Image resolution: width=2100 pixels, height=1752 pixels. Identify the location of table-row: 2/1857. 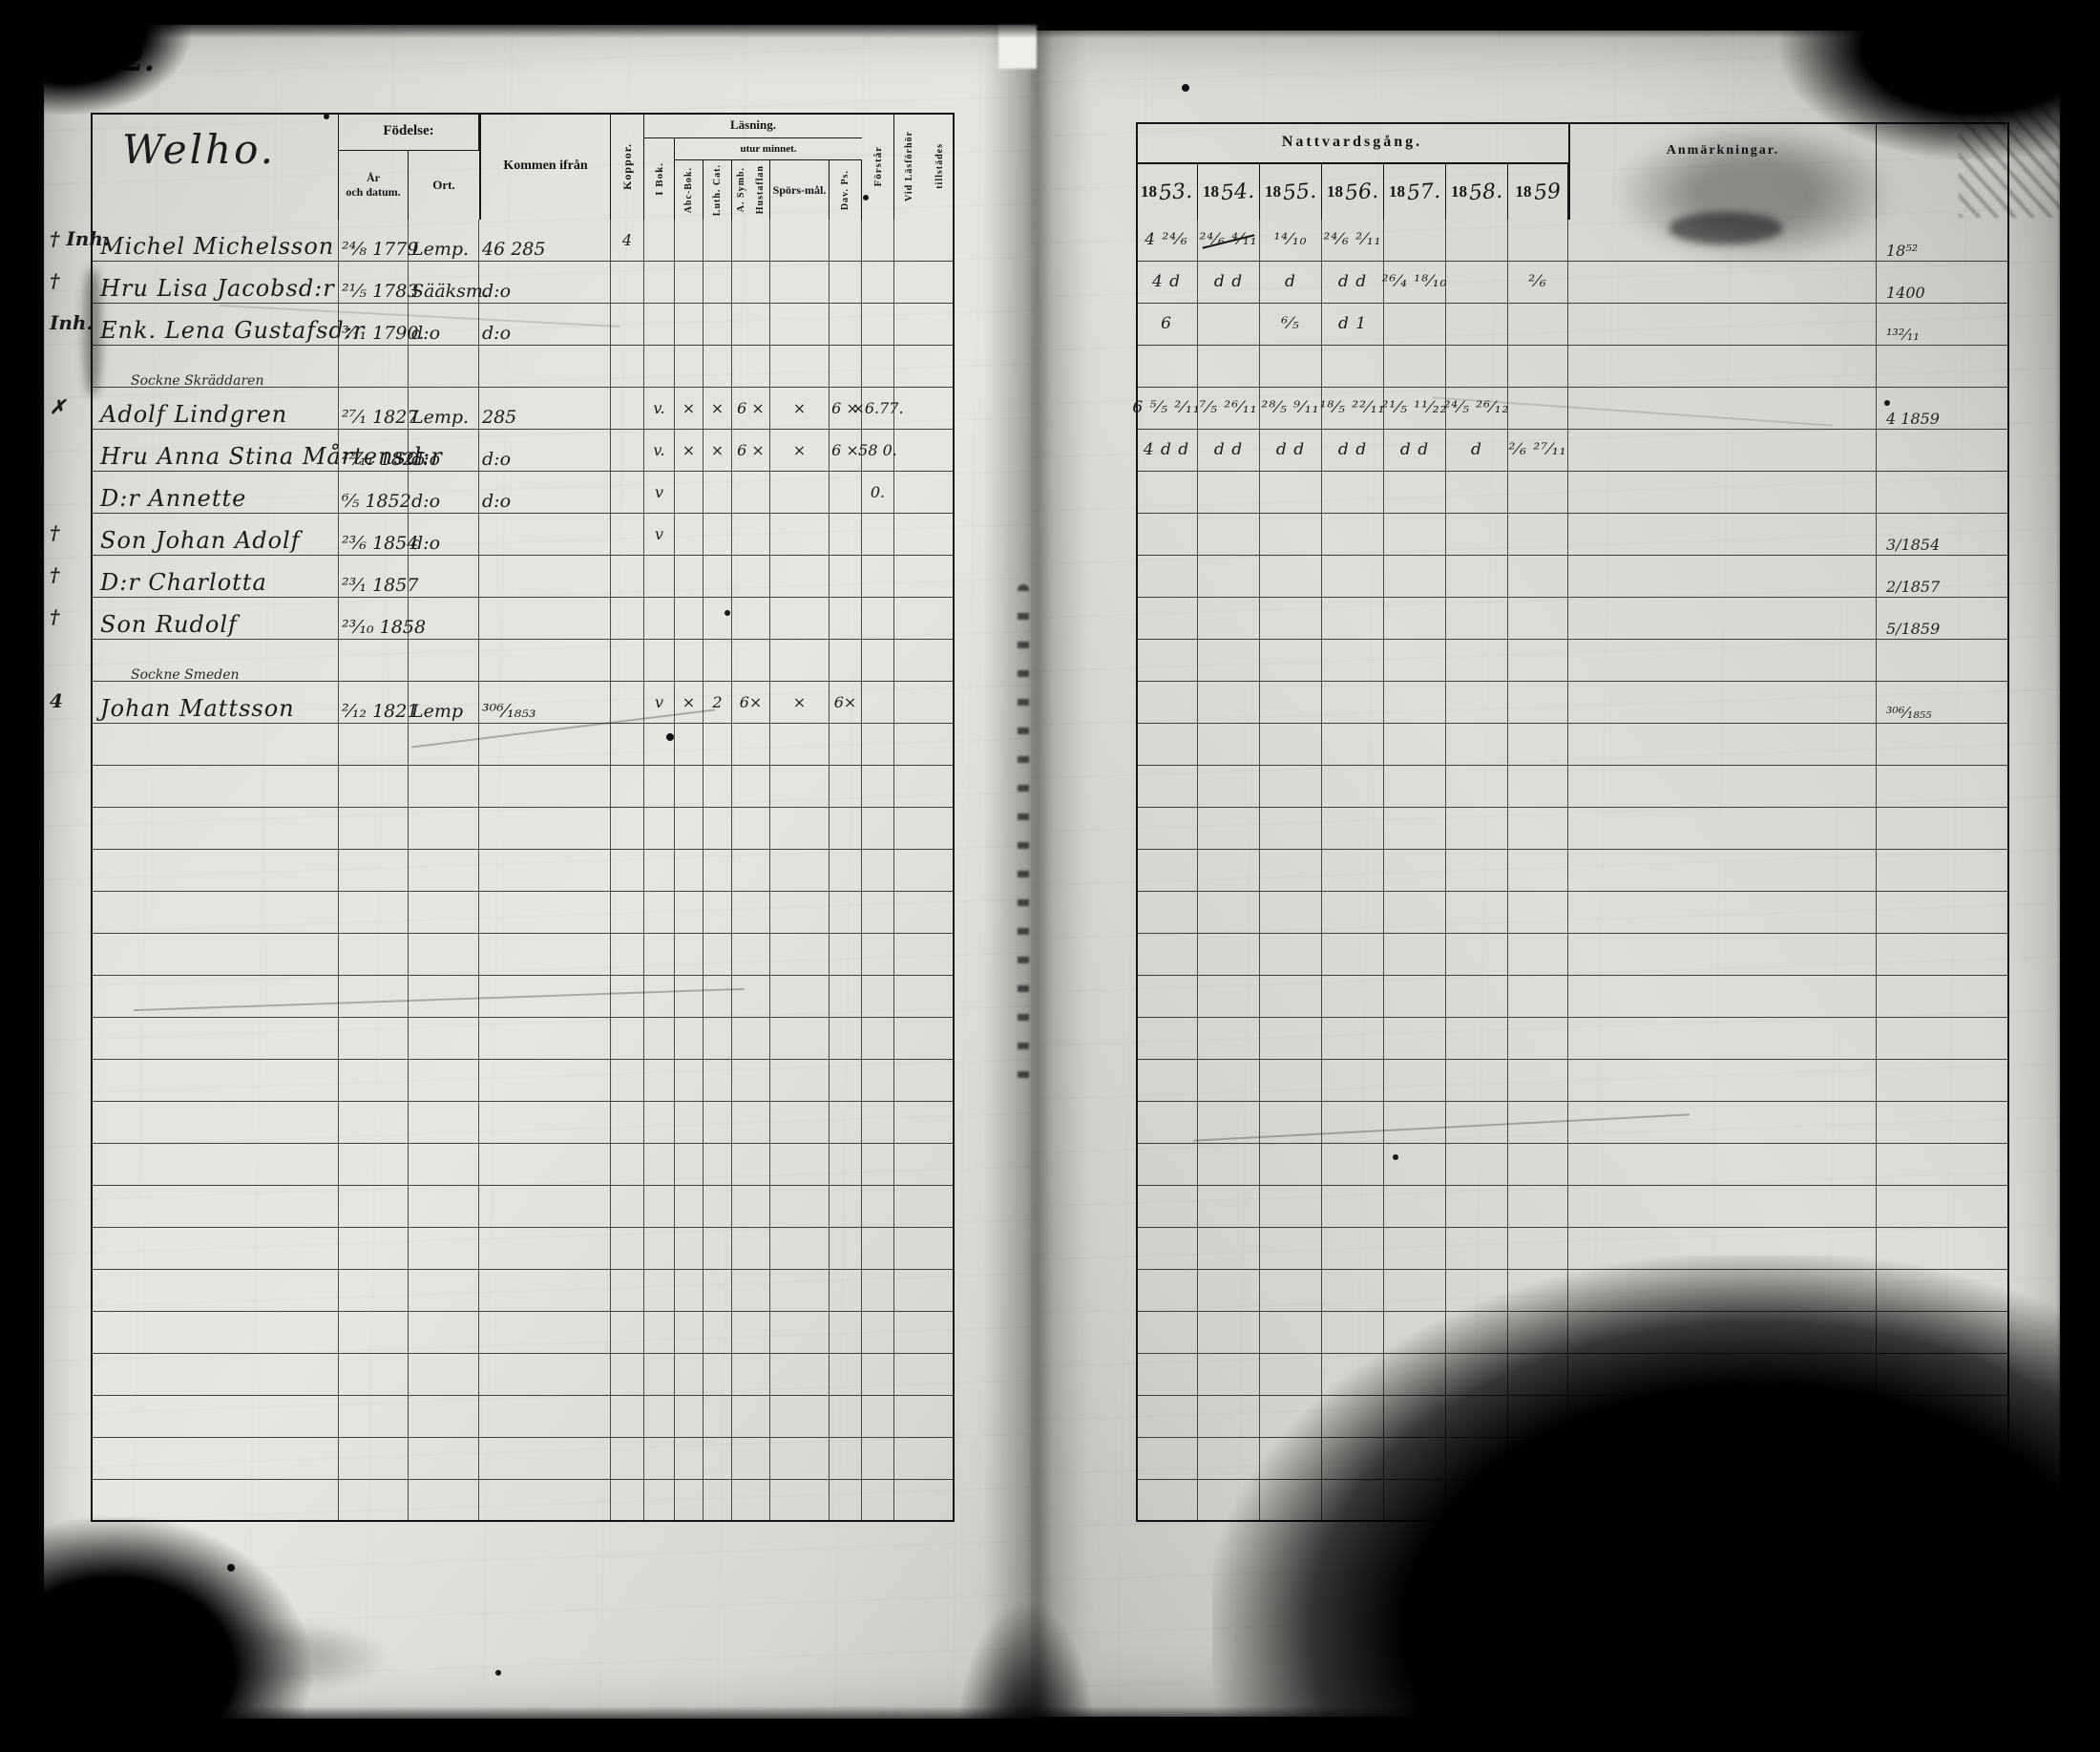
(1573, 577).